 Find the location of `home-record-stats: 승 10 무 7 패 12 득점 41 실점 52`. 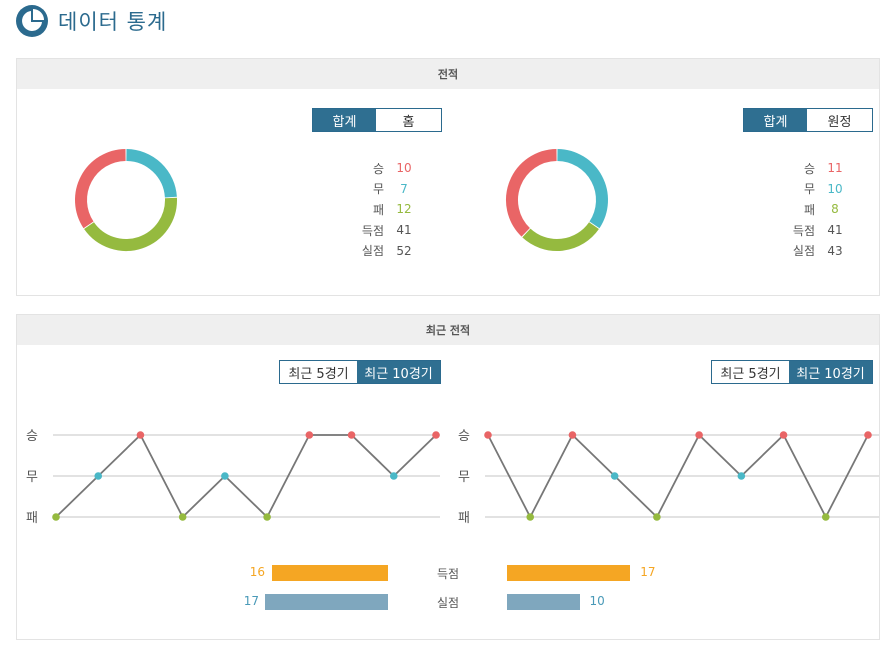

home-record-stats: 승 10 무 7 패 12 득점 41 실점 52 is located at coordinates (388, 209).